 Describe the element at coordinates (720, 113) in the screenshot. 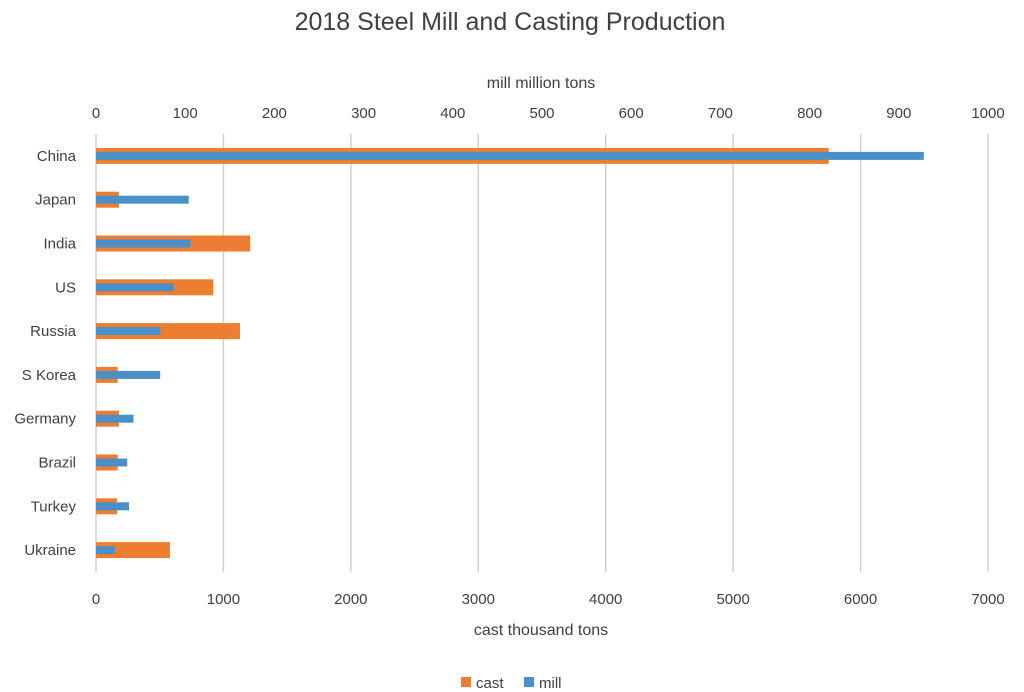

I see `top-tick-label: 700` at that location.